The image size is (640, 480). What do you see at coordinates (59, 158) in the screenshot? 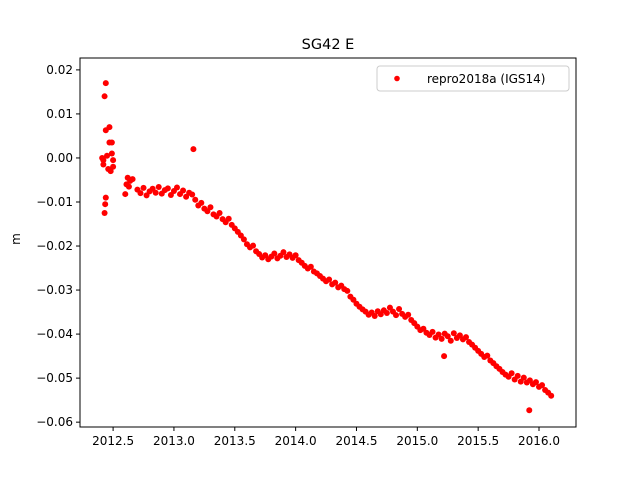
I see `y-tick-label: 0.00` at bounding box center [59, 158].